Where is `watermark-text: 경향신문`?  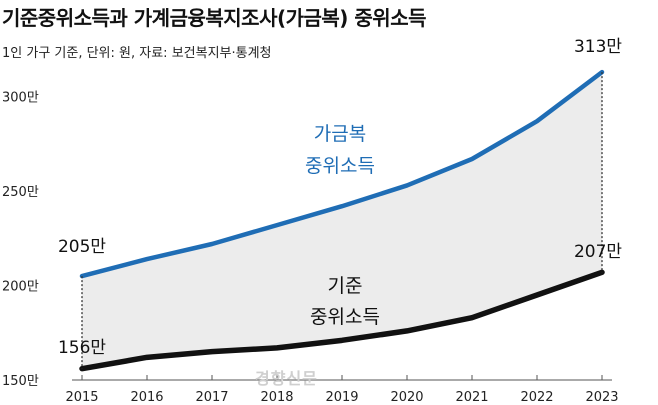
watermark-text: 경향신문 is located at coordinates (286, 378).